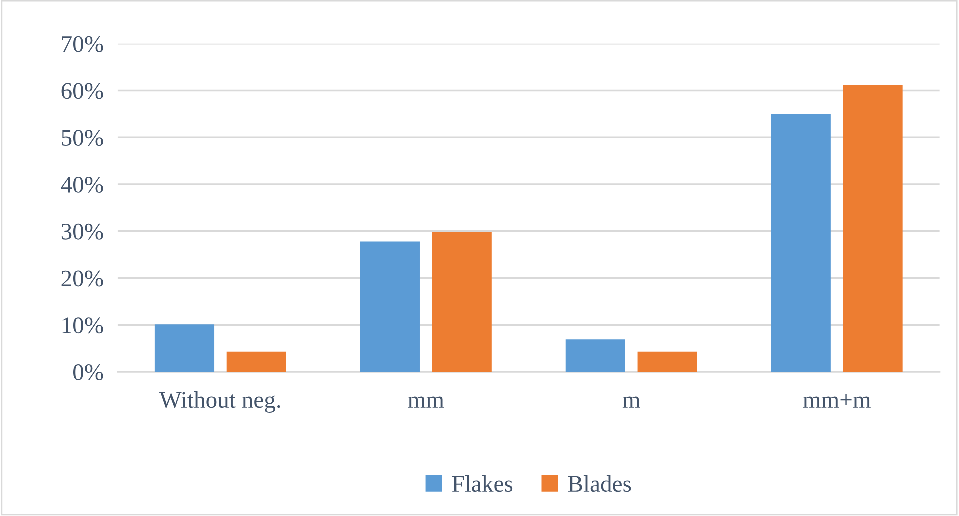 This screenshot has width=959, height=516. I want to click on x-tick-label: m, so click(631, 402).